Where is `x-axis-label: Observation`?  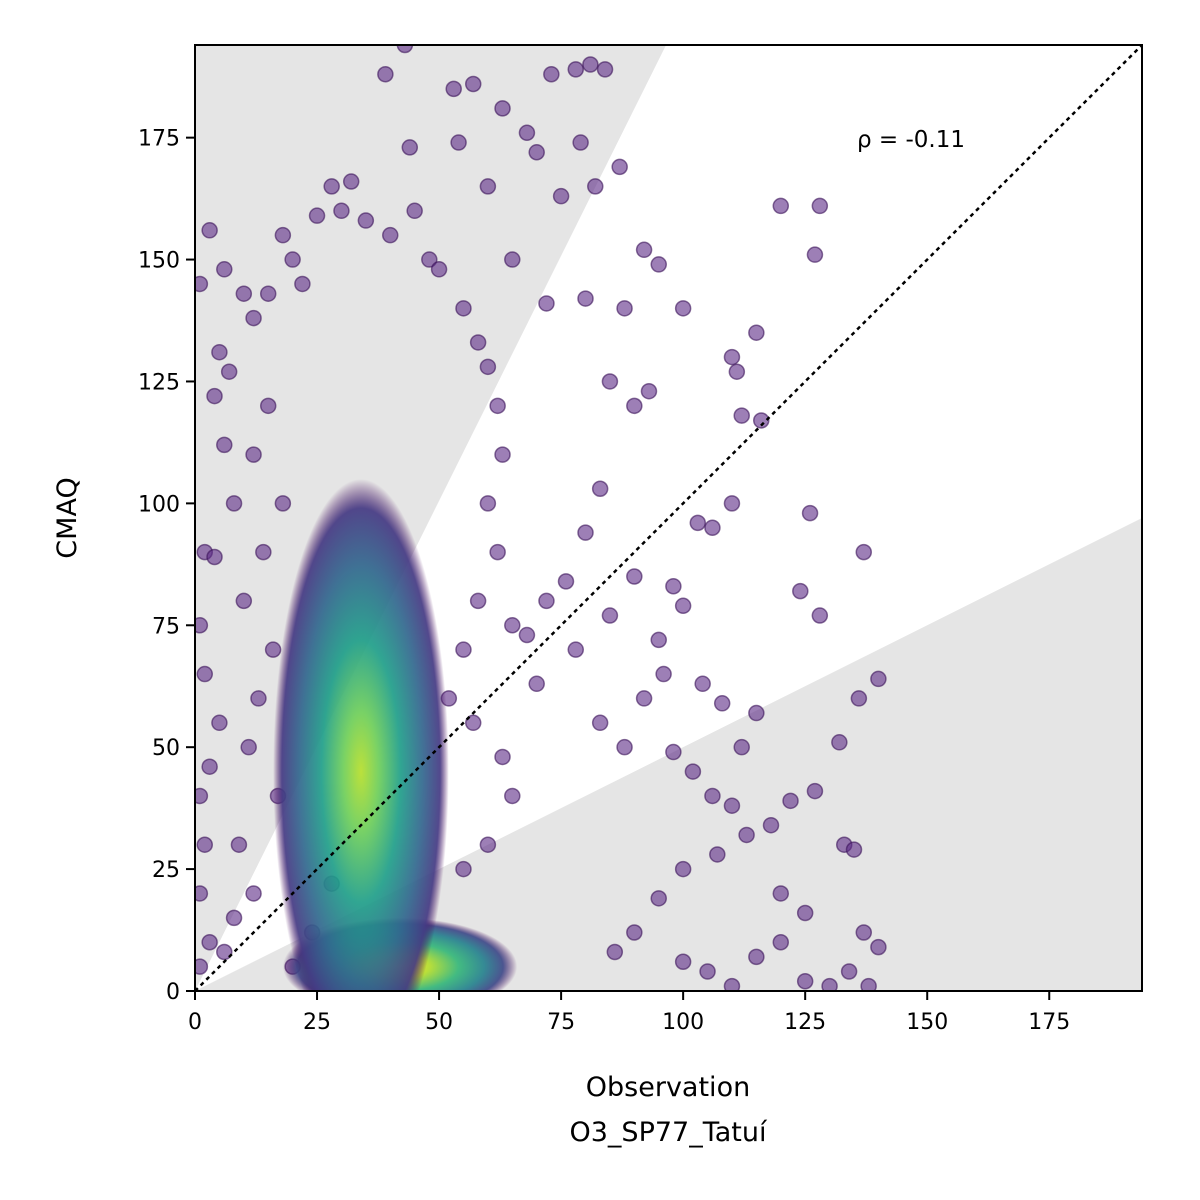
x-axis-label: Observation is located at coordinates (668, 1087).